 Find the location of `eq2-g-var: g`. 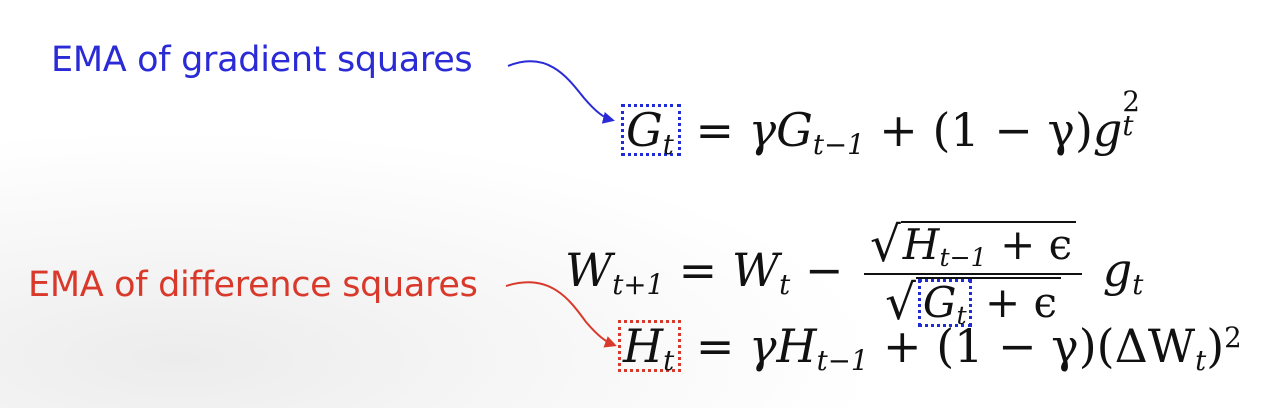

eq2-g-var: g is located at coordinates (1117, 270).